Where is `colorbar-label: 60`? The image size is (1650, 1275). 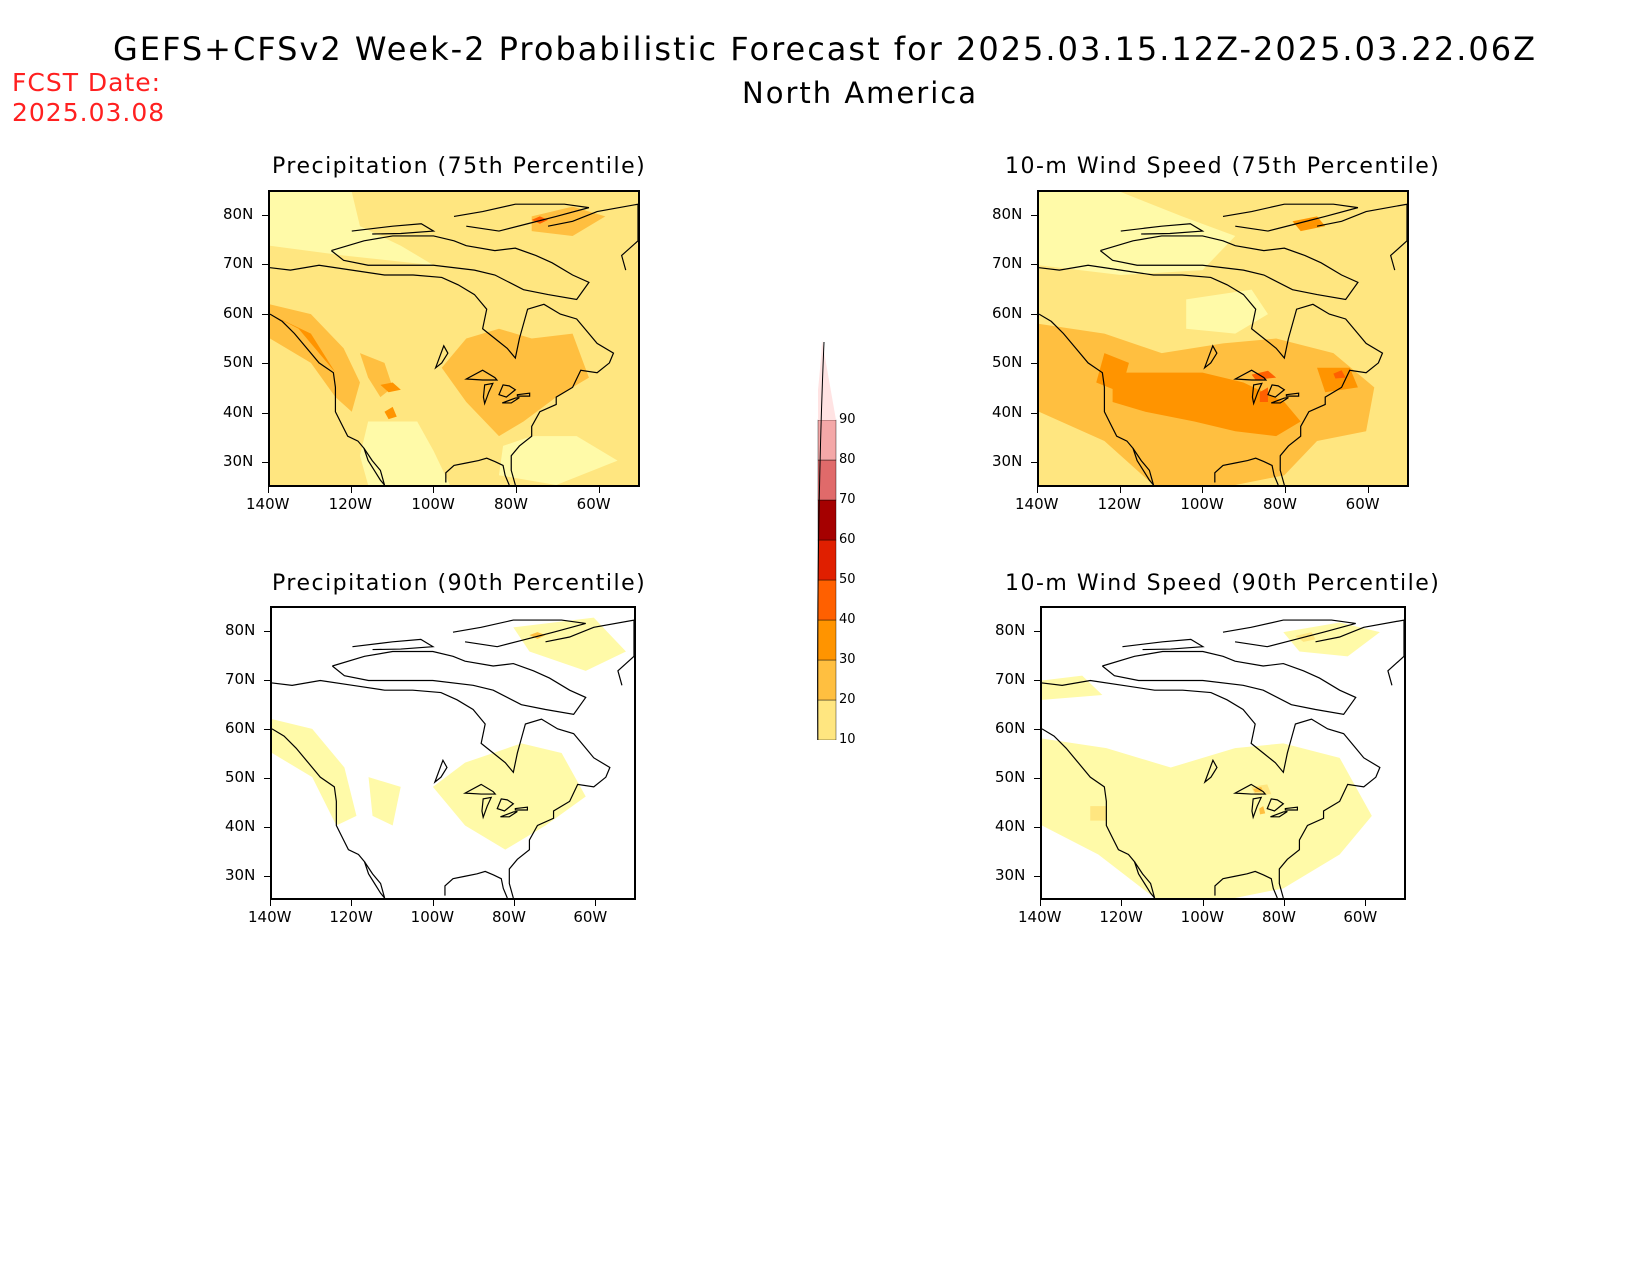
colorbar-label: 60 is located at coordinates (847, 539).